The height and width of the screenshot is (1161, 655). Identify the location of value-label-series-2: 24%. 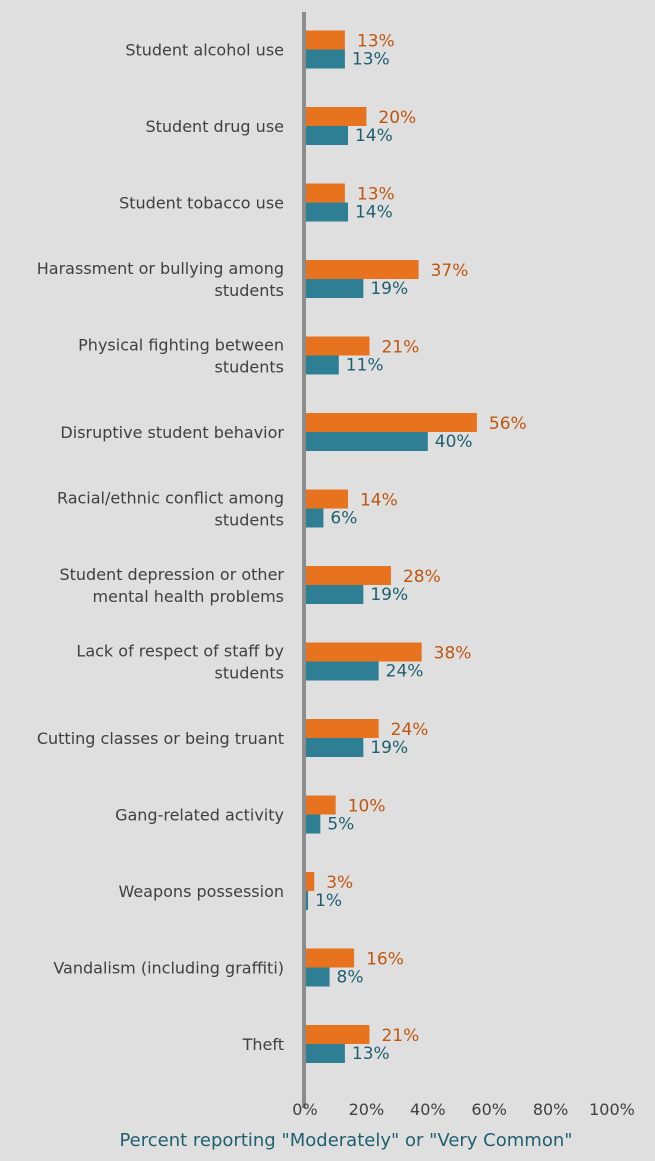
(405, 672).